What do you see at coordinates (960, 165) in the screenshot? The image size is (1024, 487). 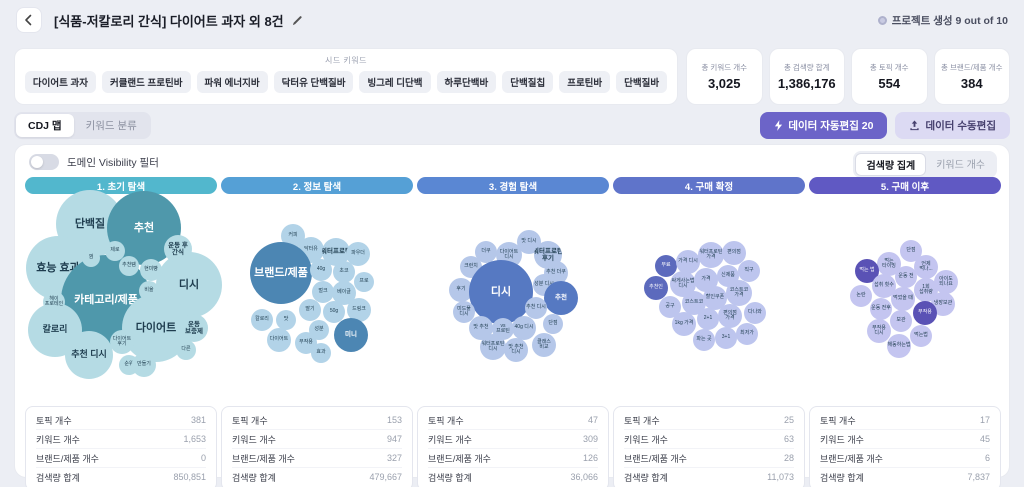 I see `metric-tab-키워드 개수: 키워드 개수` at bounding box center [960, 165].